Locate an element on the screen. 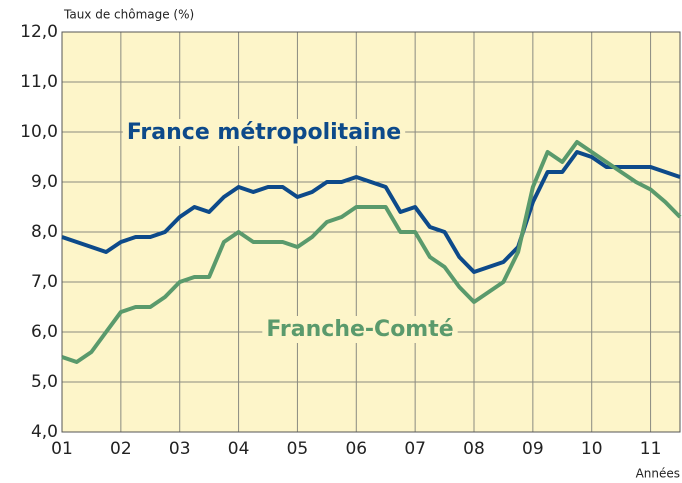  x-axis-title: Années is located at coordinates (658, 474).